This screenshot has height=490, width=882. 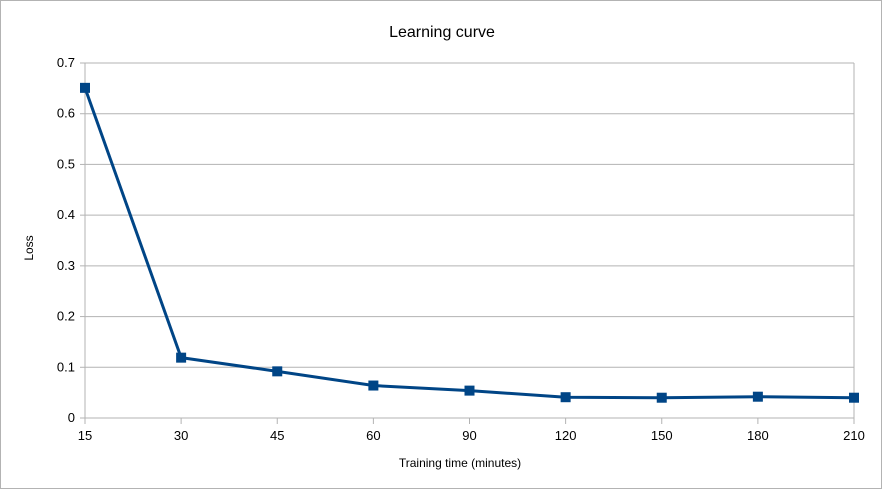 I want to click on y-tick-label: 0.5, so click(x=66, y=163).